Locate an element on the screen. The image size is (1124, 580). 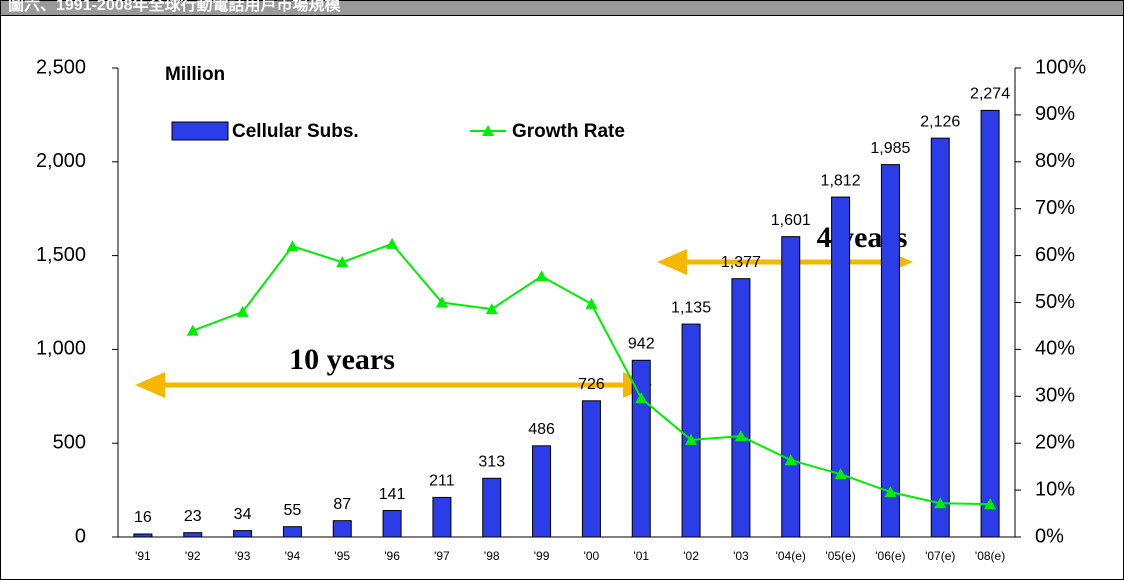
value-label: 1,135 is located at coordinates (691, 307).